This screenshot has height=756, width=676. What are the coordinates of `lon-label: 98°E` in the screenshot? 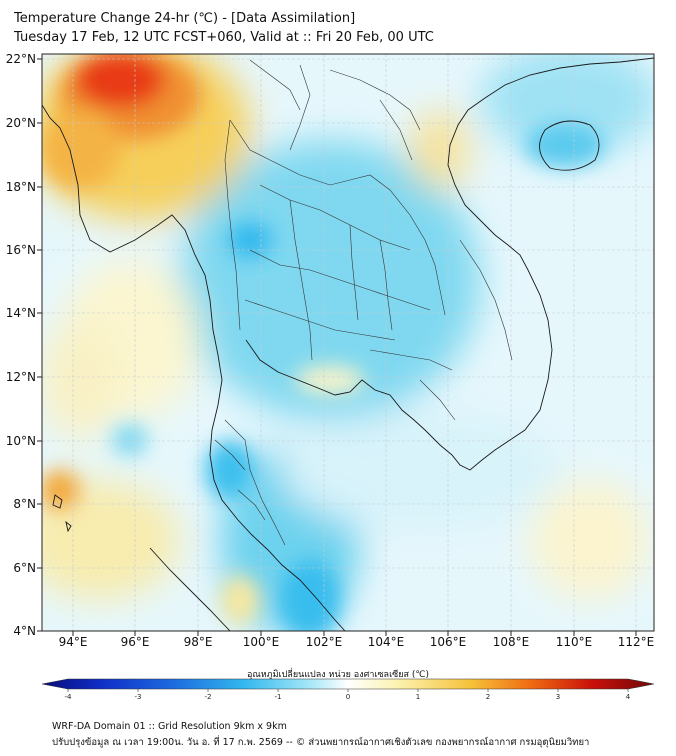 It's located at (198, 642).